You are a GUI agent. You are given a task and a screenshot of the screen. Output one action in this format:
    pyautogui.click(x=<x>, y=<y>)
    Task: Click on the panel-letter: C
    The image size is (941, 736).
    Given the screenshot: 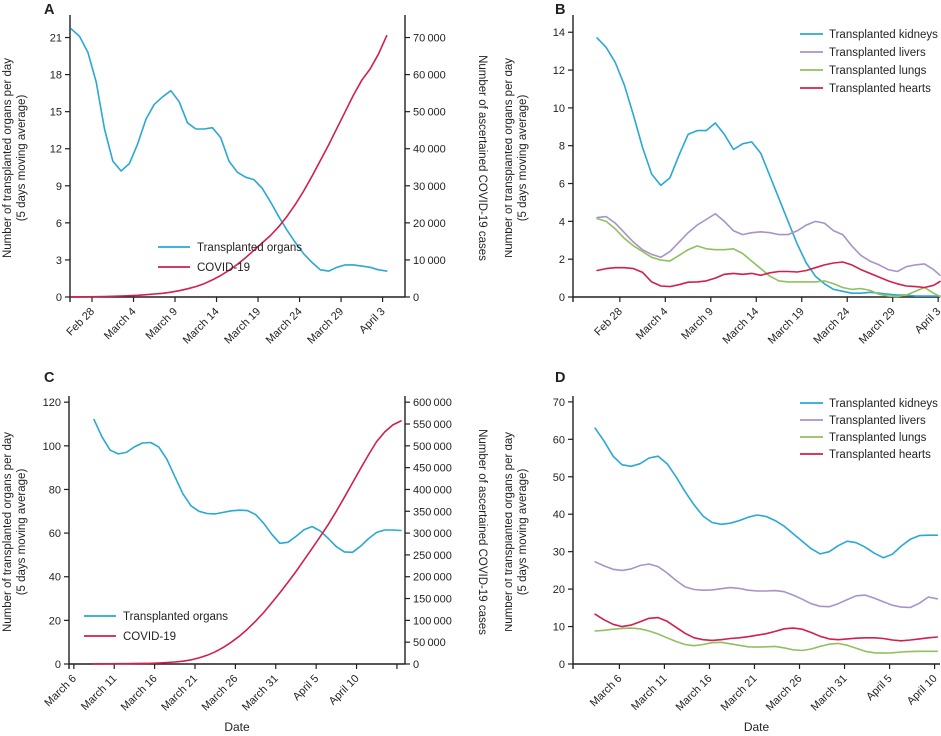 What is the action you would take?
    pyautogui.click(x=49, y=378)
    